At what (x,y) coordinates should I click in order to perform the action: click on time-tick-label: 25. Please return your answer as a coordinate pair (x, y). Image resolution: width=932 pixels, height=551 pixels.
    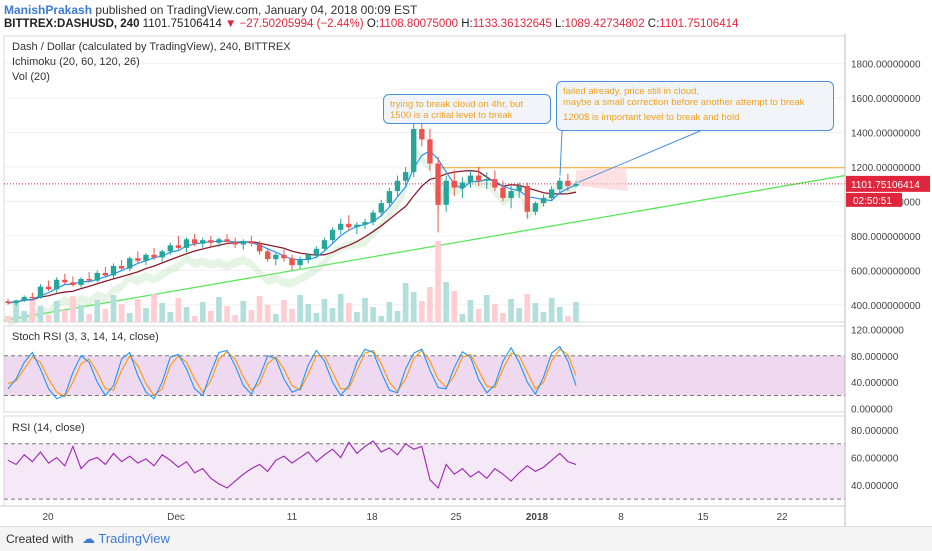
    Looking at the image, I should click on (456, 517).